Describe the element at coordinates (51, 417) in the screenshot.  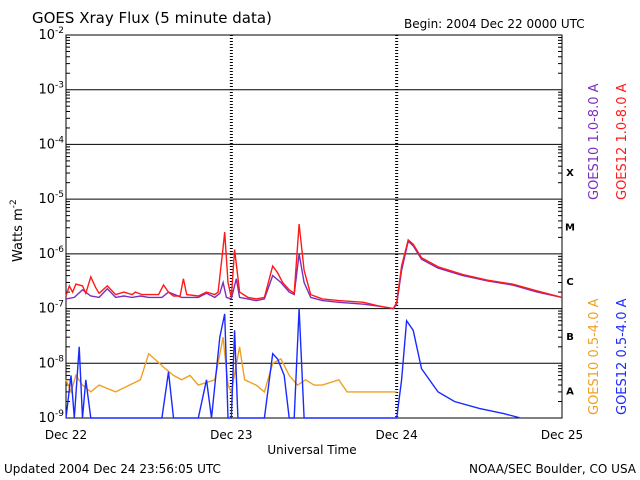
I see `y-tick-label: 10⁻⁹` at that location.